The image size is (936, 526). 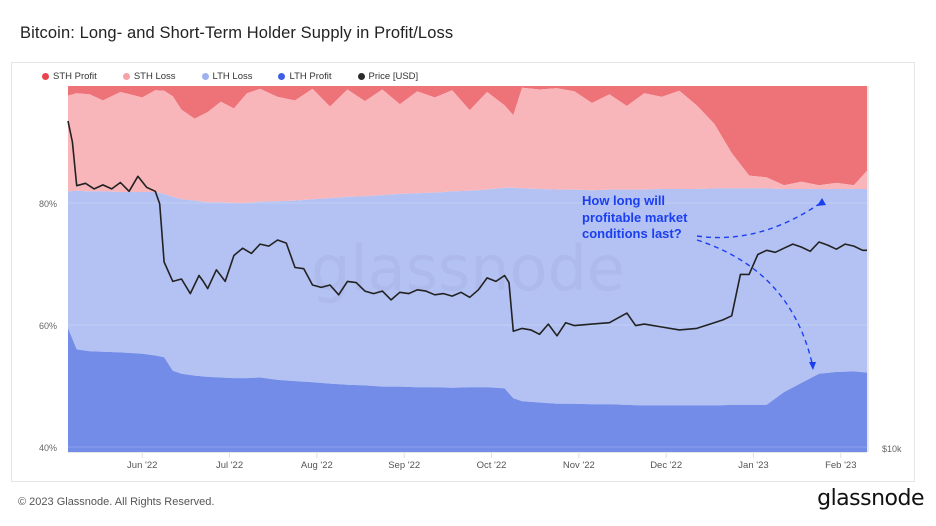 What do you see at coordinates (232, 76) in the screenshot?
I see `legend-label: LTH Loss` at bounding box center [232, 76].